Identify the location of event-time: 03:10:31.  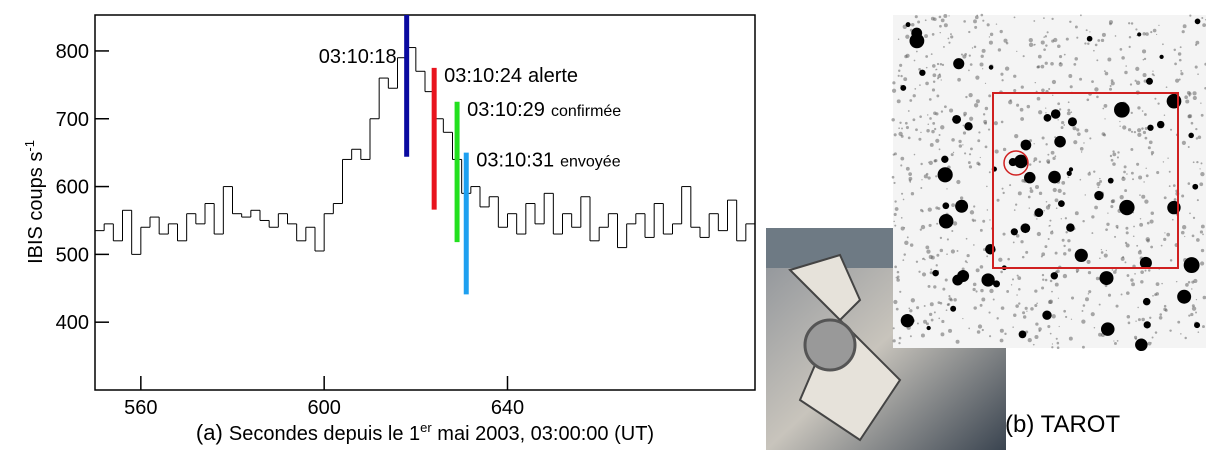
(515, 161).